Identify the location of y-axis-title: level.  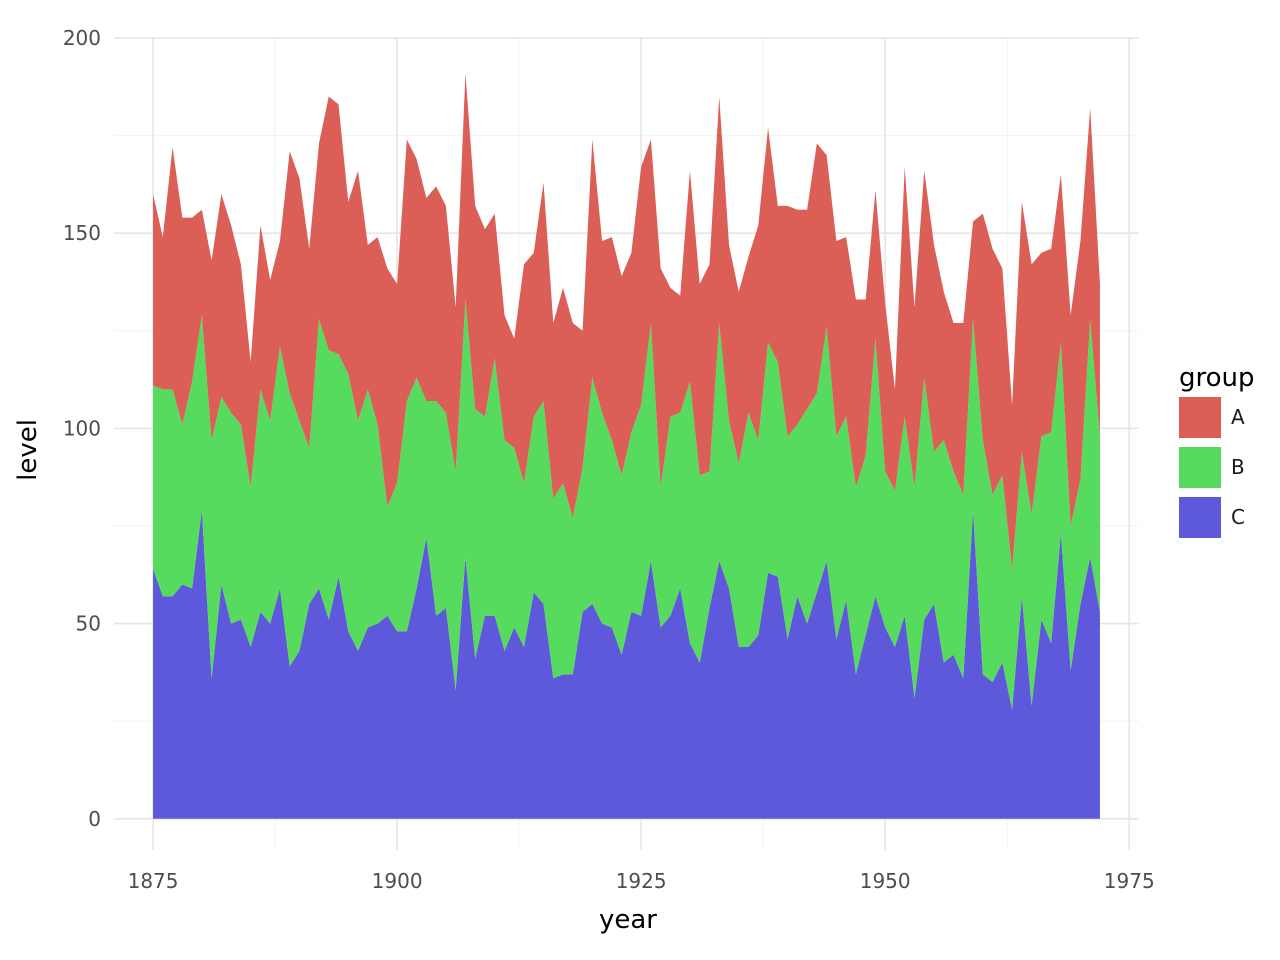
(28, 450).